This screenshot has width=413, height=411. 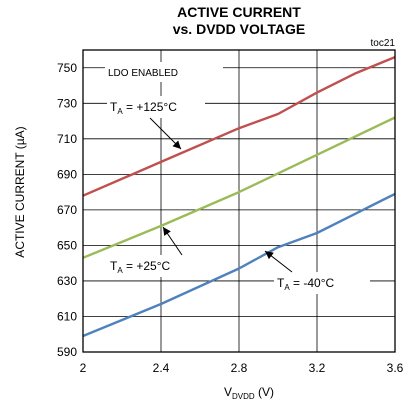 What do you see at coordinates (143, 73) in the screenshot?
I see `ldo-note: LDO ENABLED` at bounding box center [143, 73].